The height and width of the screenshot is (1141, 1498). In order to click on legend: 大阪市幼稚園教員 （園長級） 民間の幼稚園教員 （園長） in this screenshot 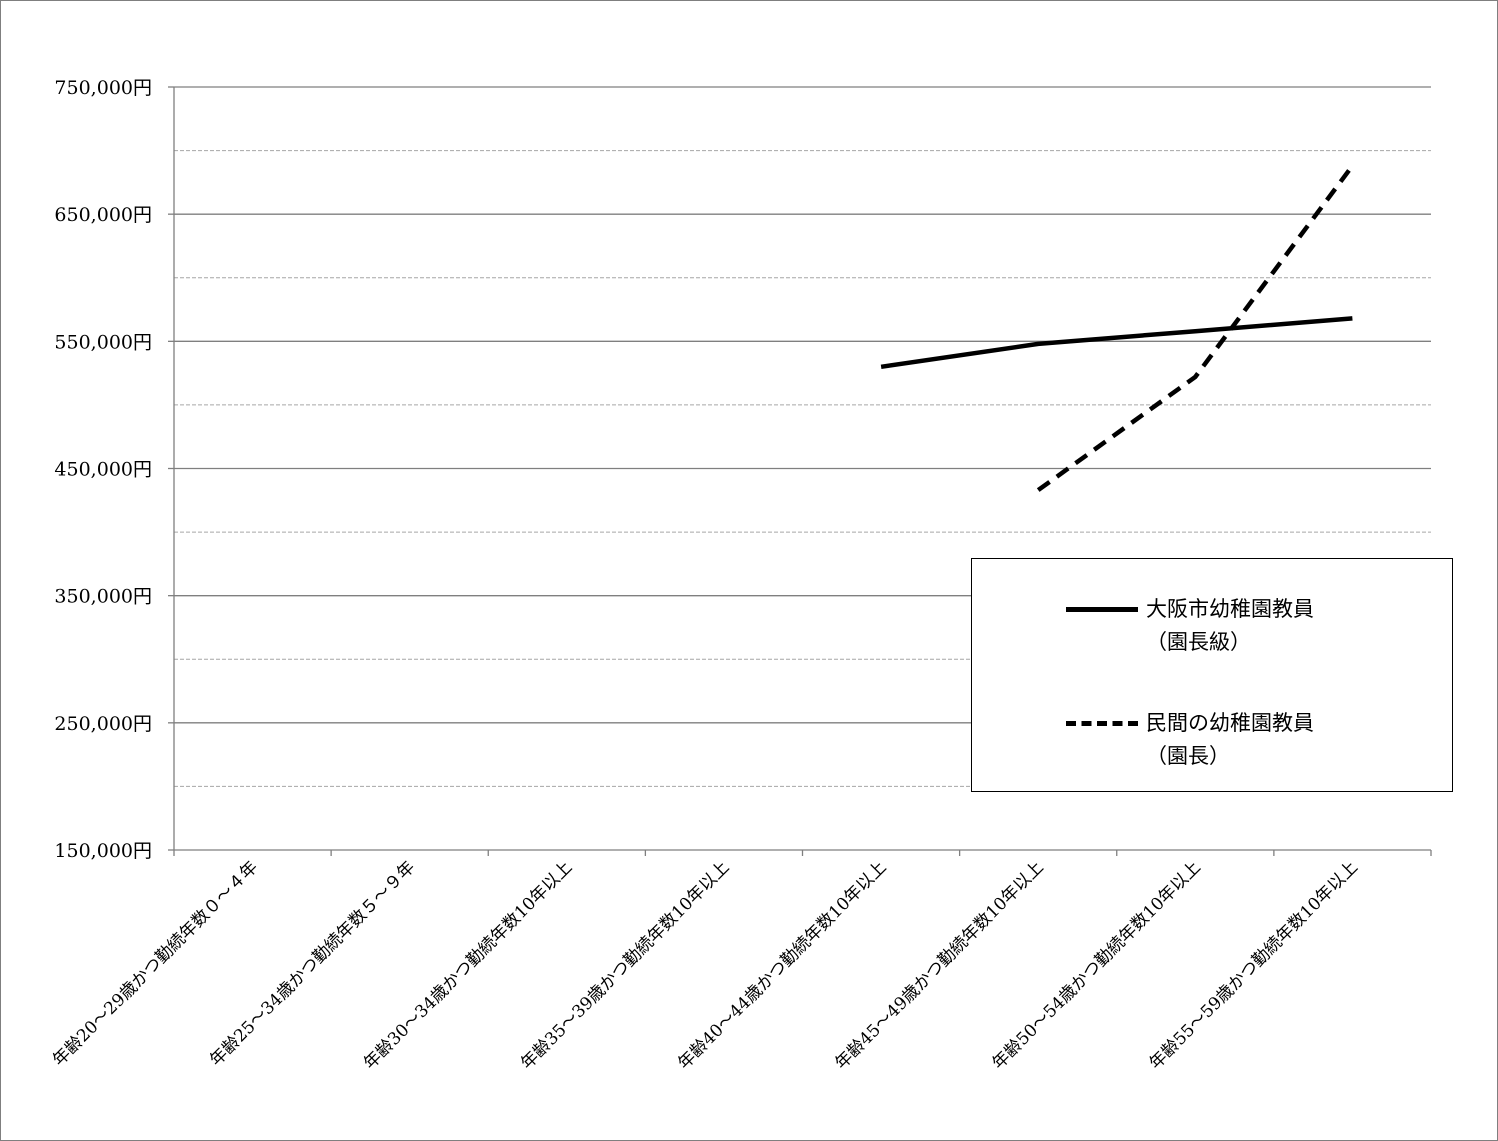, I will do `click(1212, 675)`.